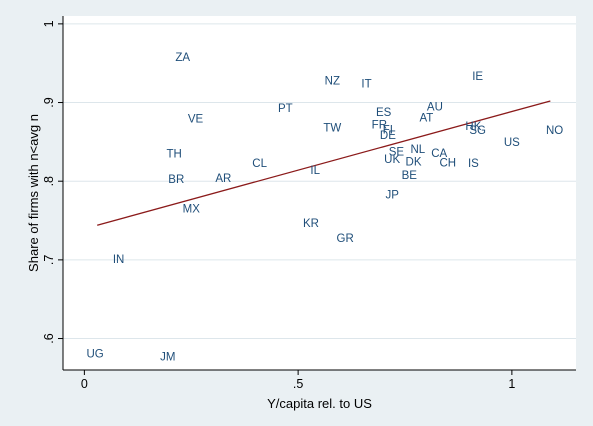  What do you see at coordinates (426, 118) in the screenshot?
I see `point-label-at: AT` at bounding box center [426, 118].